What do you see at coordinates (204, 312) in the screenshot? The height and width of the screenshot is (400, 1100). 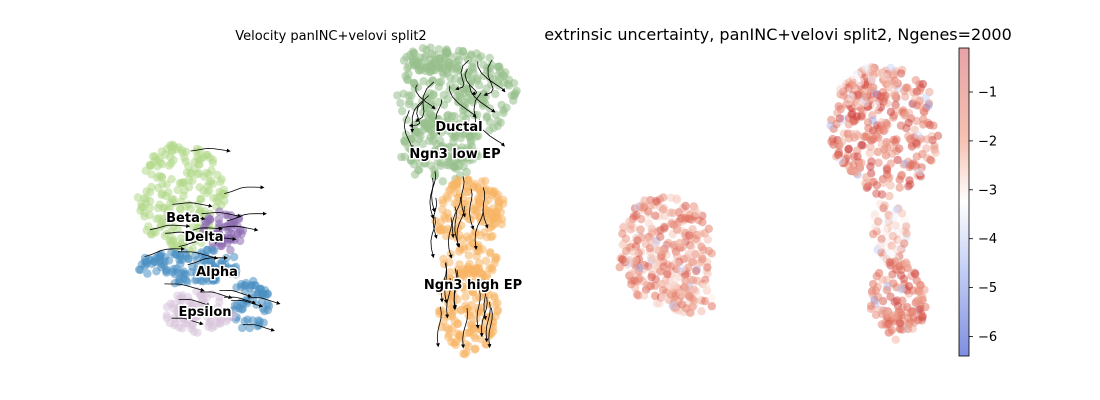 I see `cluster-label: Epsilon` at bounding box center [204, 312].